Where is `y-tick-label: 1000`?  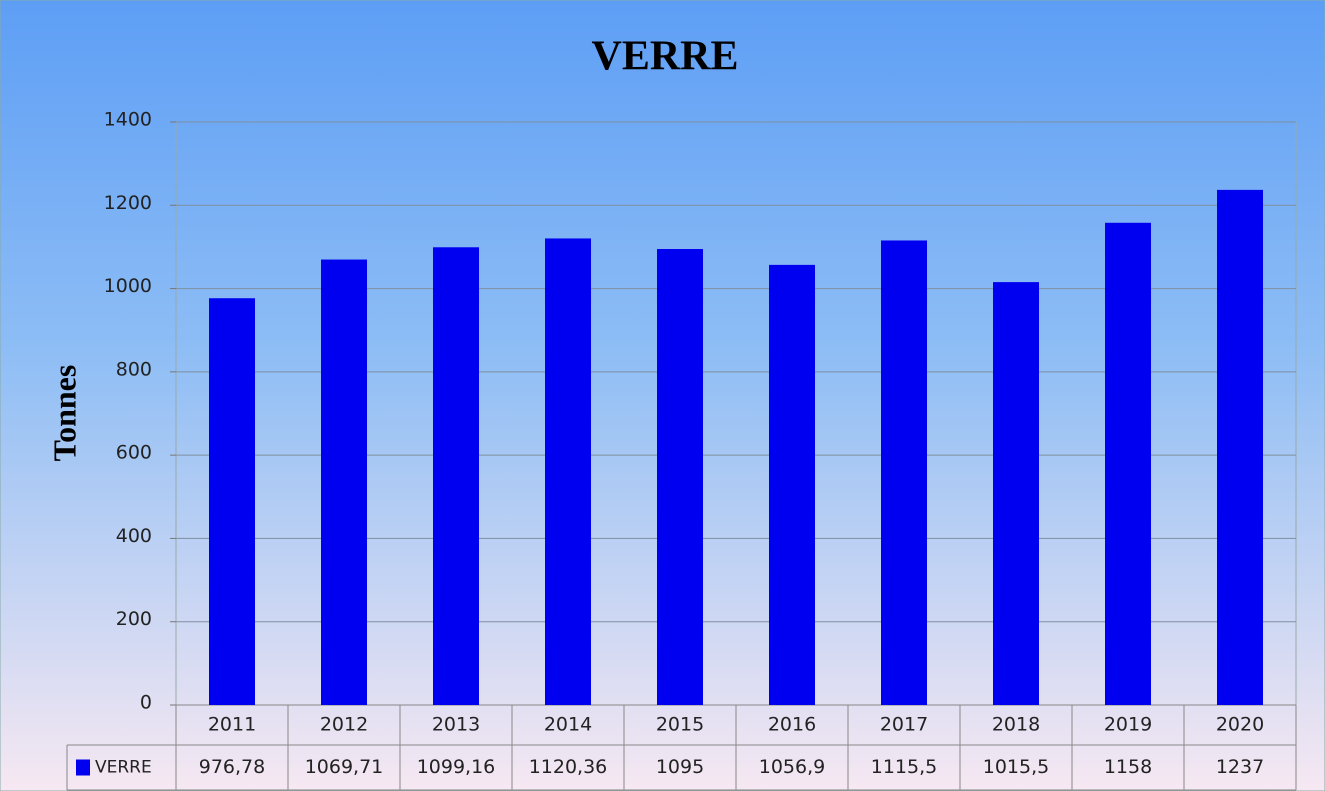
y-tick-label: 1000 is located at coordinates (128, 286).